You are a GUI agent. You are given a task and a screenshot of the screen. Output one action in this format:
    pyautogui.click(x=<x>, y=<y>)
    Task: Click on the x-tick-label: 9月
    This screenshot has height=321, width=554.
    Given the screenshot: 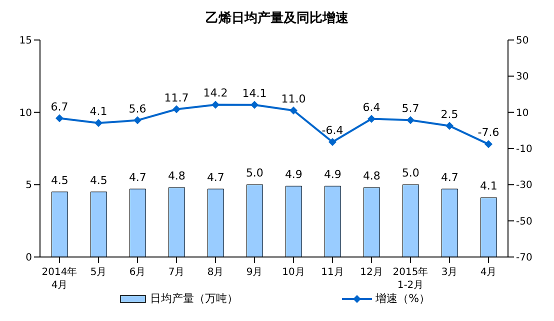 What is the action you would take?
    pyautogui.click(x=254, y=272)
    